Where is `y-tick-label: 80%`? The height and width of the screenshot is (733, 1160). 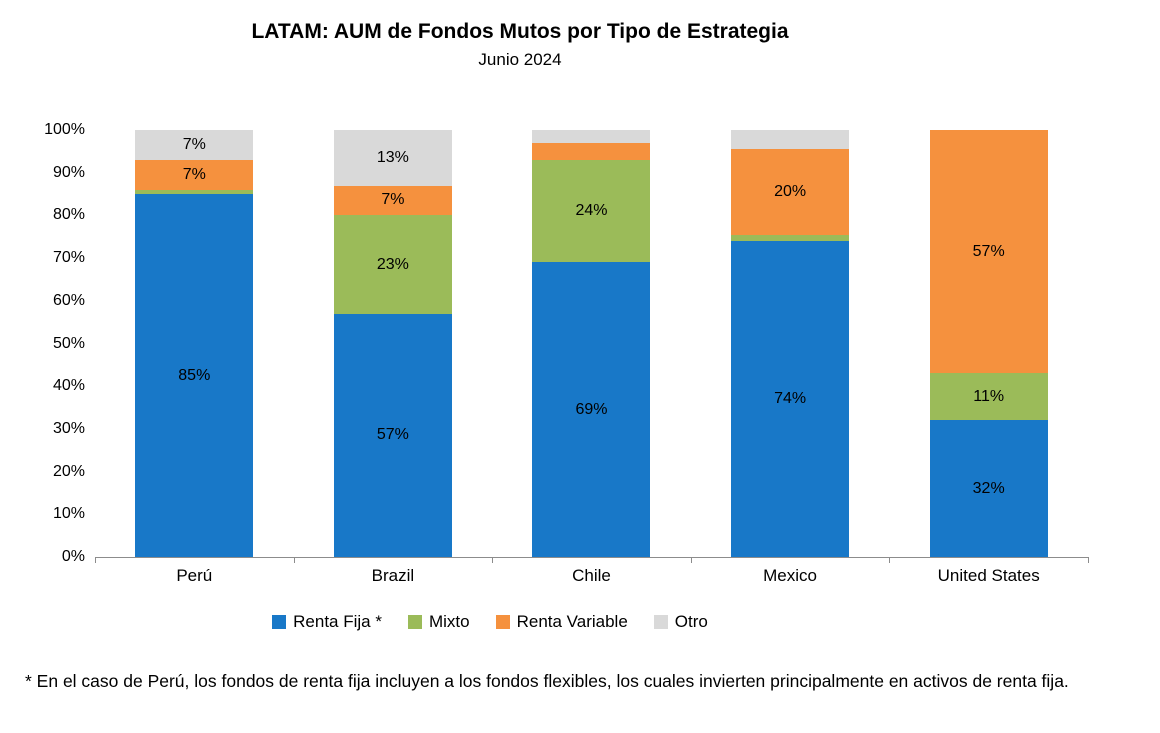
y-tick-label: 80% is located at coordinates (68, 215).